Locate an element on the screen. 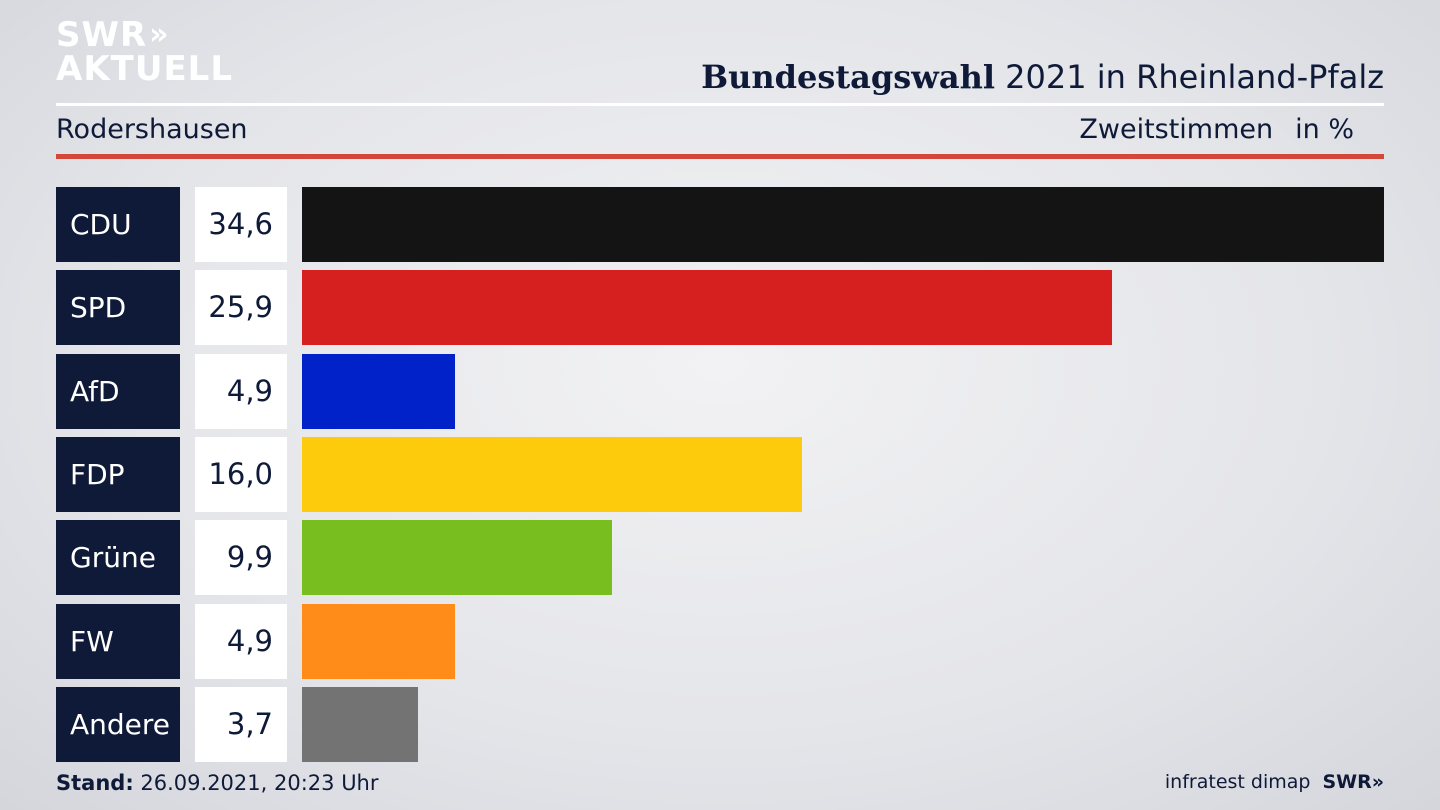 Image resolution: width=1440 pixels, height=810 pixels. swr-aktuell-logo: SWR» AKTUELL is located at coordinates (145, 52).